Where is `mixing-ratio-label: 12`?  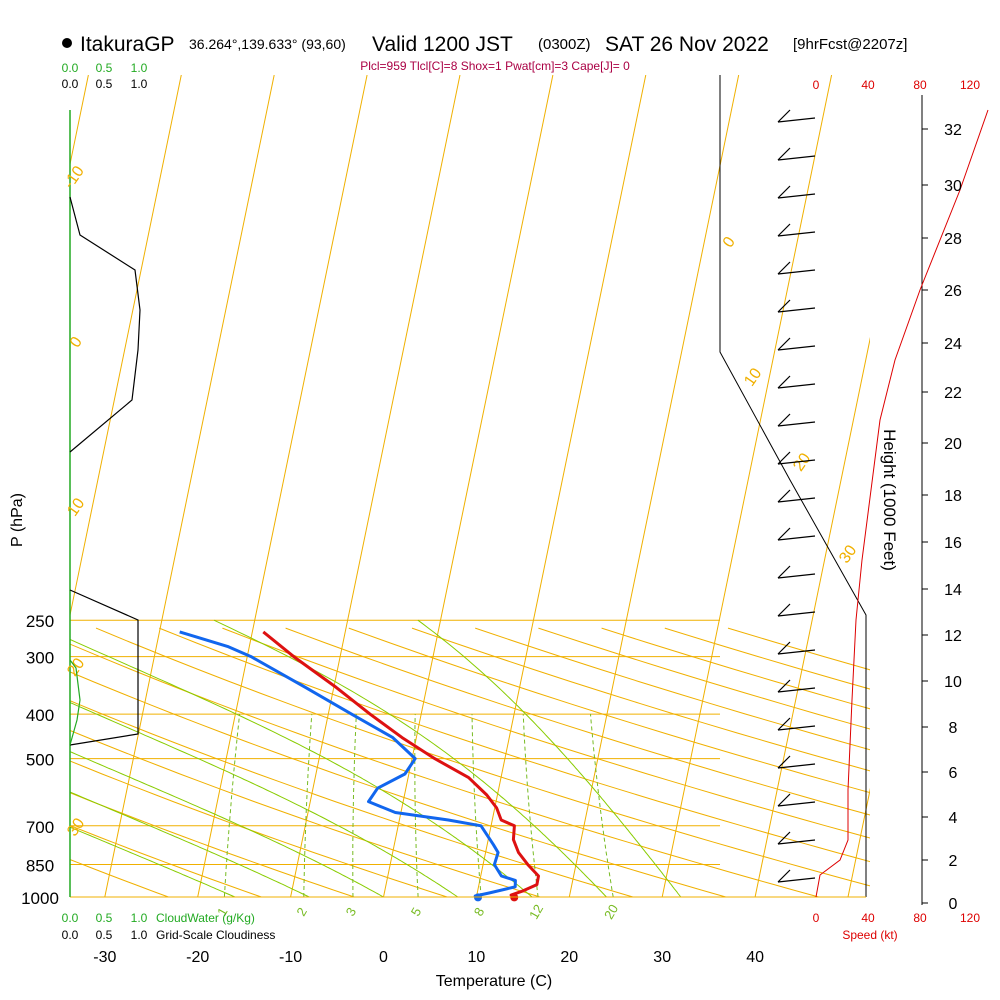
mixing-ratio-label: 12 is located at coordinates (536, 912).